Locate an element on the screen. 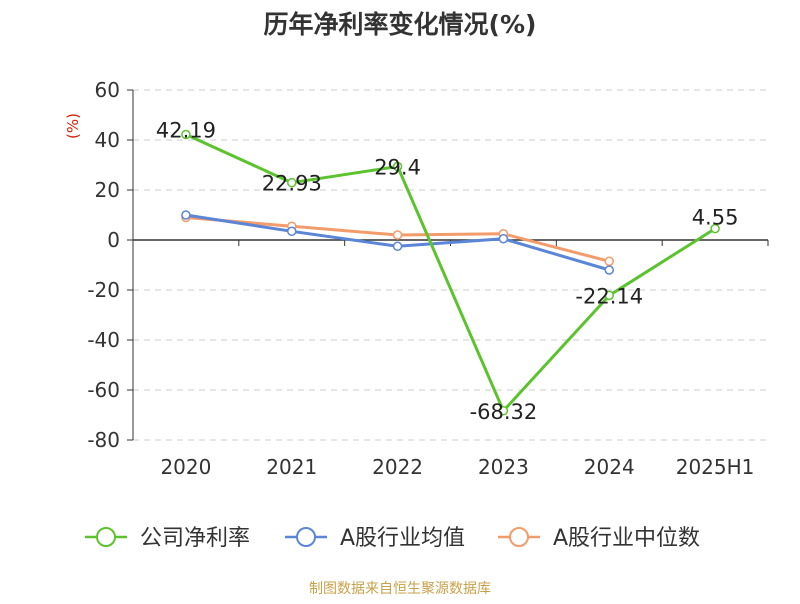  x-tick-label: 2025H1 is located at coordinates (715, 467).